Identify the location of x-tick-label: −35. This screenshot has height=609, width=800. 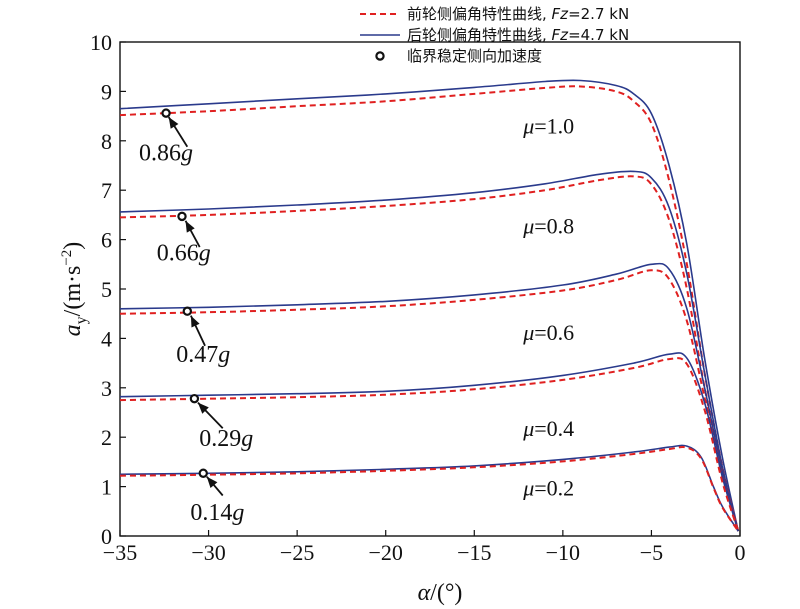
(120, 552).